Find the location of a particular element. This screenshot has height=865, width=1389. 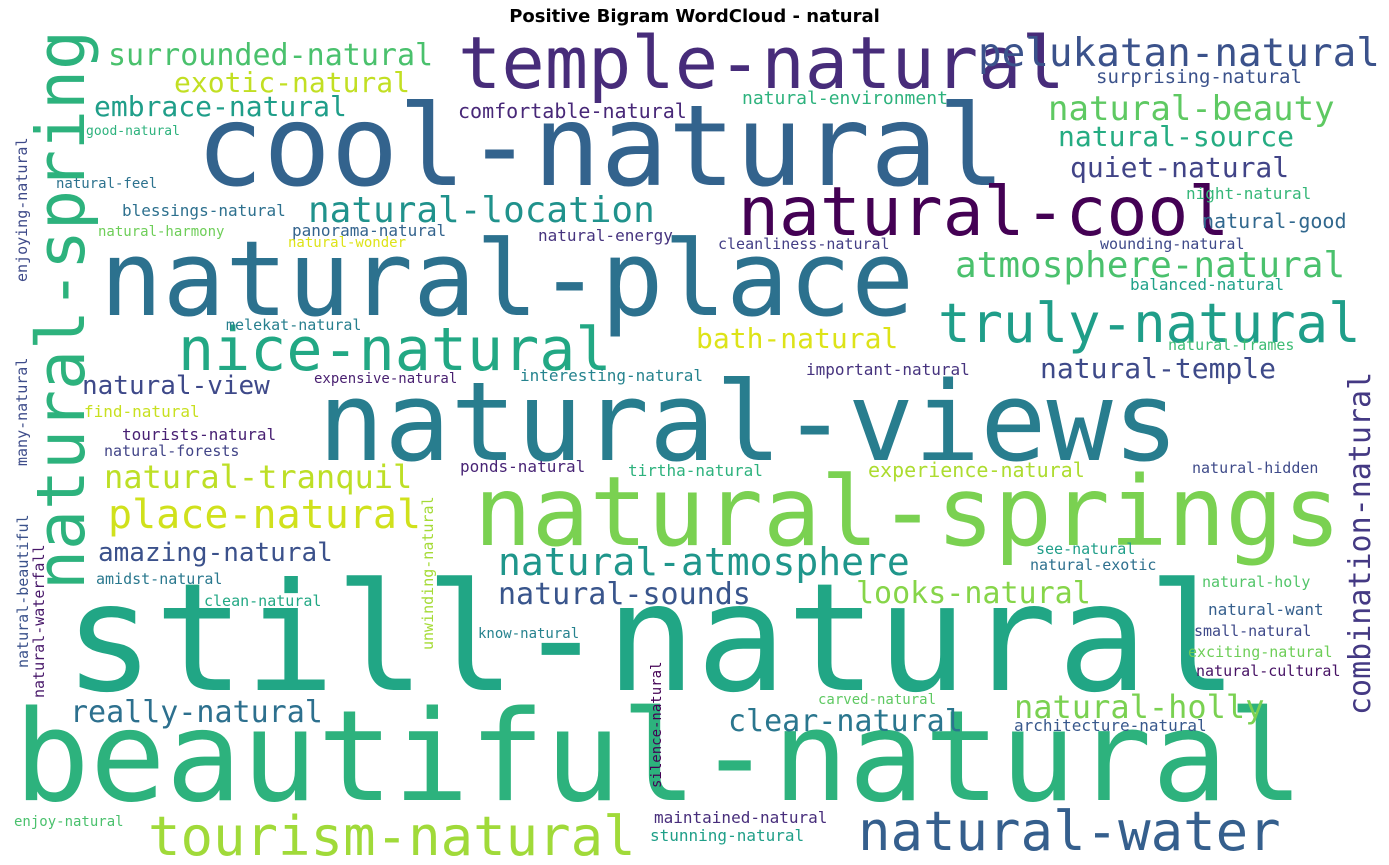

word-know-natural: know-natural is located at coordinates (528, 634).